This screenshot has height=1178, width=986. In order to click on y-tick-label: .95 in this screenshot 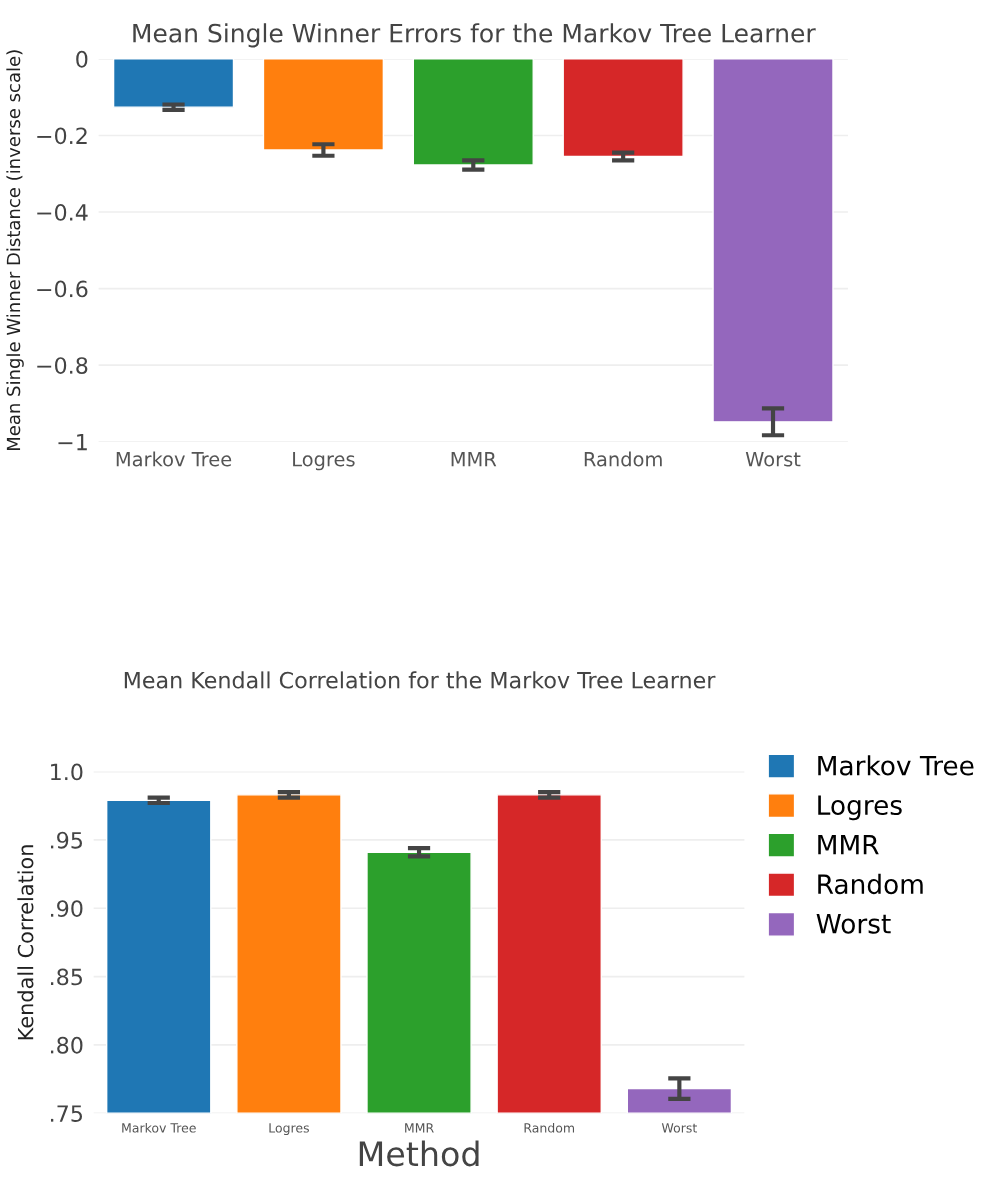, I will do `click(66, 840)`.